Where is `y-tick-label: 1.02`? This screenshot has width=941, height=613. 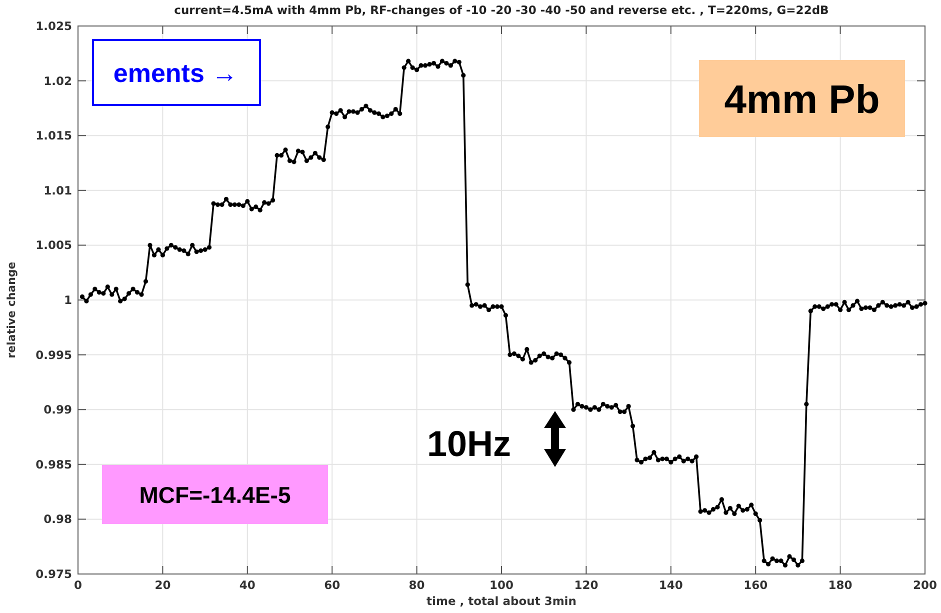
y-tick-label: 1.02 is located at coordinates (58, 81).